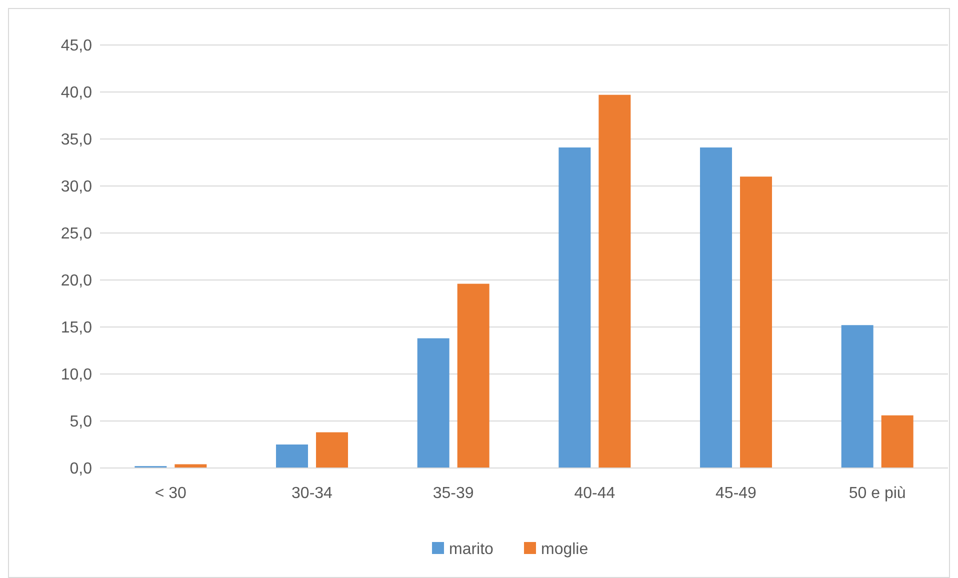 The image size is (958, 578). Describe the element at coordinates (471, 549) in the screenshot. I see `legend-label: marito` at that location.